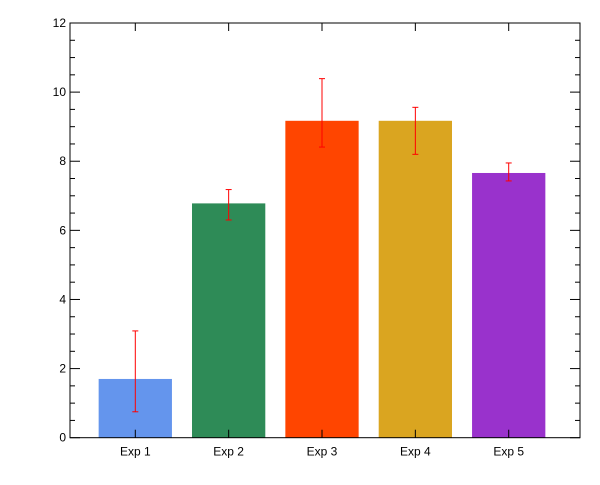  I want to click on y-tick-label: 2, so click(62, 369).